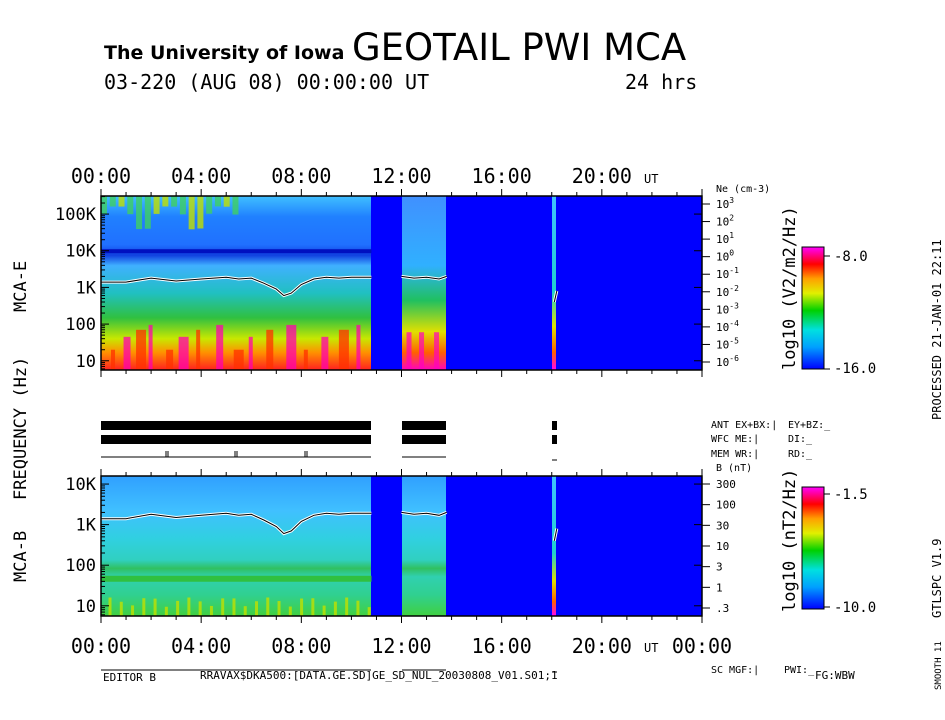  I want to click on mca-e-spike, so click(554, 283).